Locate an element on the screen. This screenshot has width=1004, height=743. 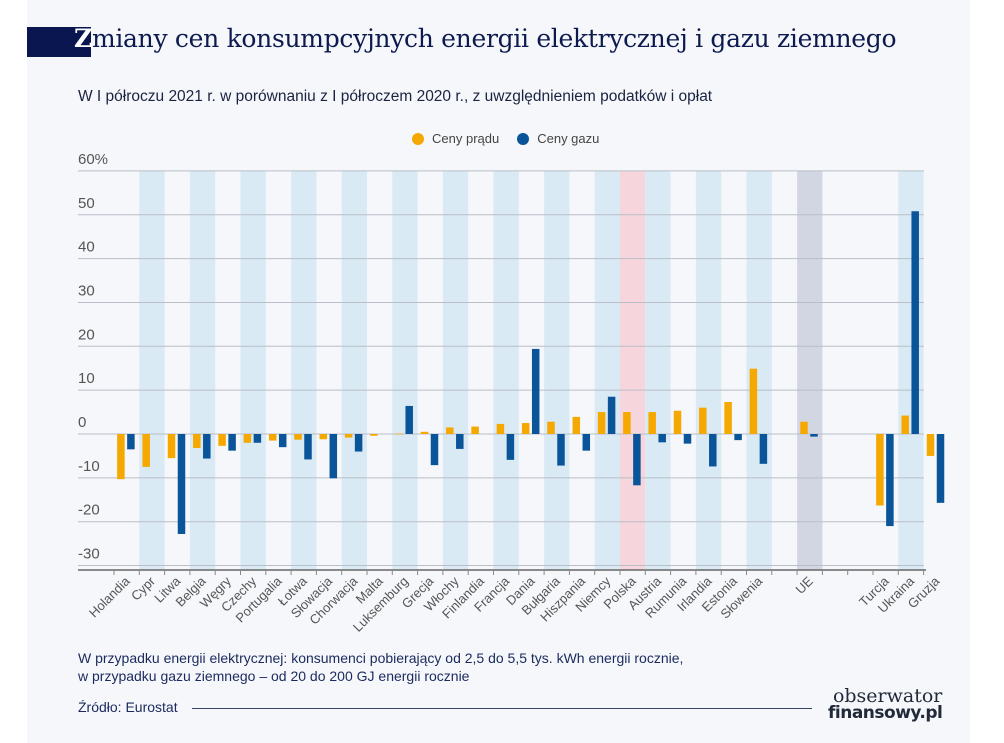
stripe-ukraina is located at coordinates (911, 370).